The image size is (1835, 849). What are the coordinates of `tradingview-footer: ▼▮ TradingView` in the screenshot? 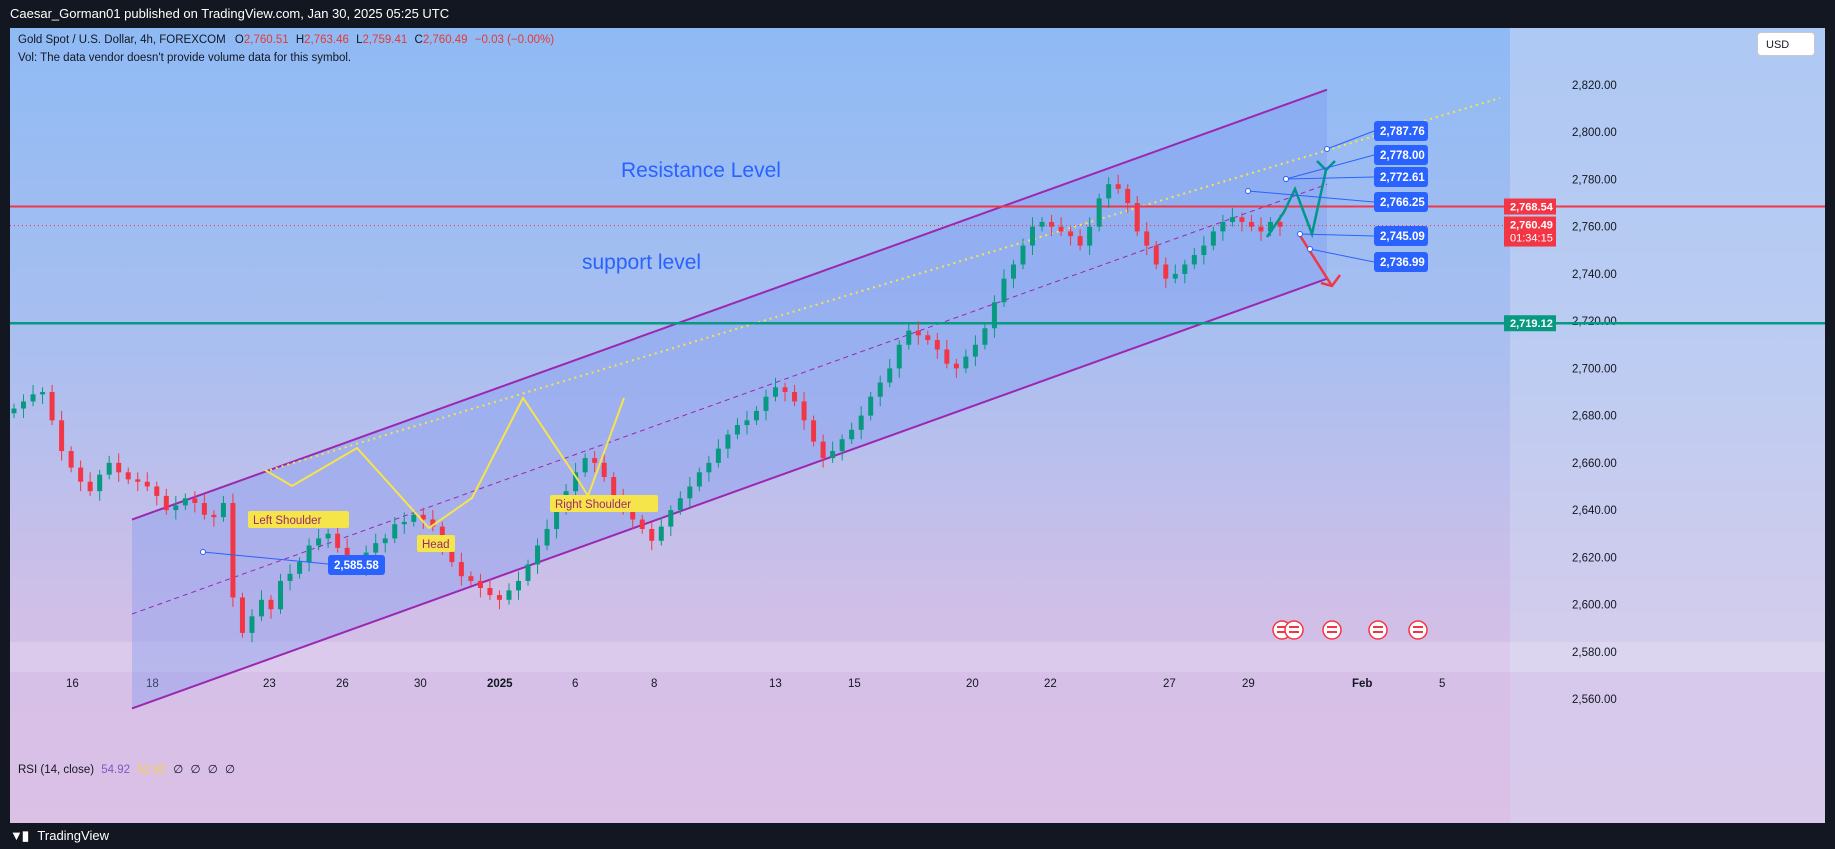 It's located at (917, 836).